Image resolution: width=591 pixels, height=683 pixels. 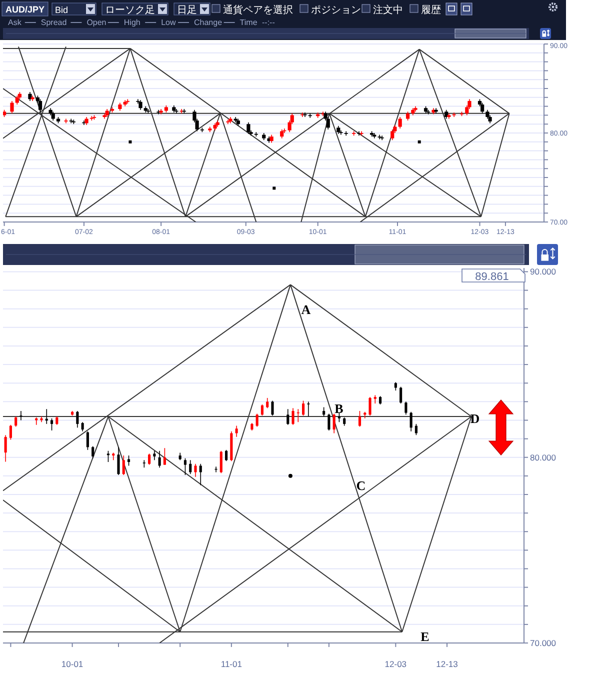 I want to click on x-tick-label: 11-01, so click(x=231, y=664).